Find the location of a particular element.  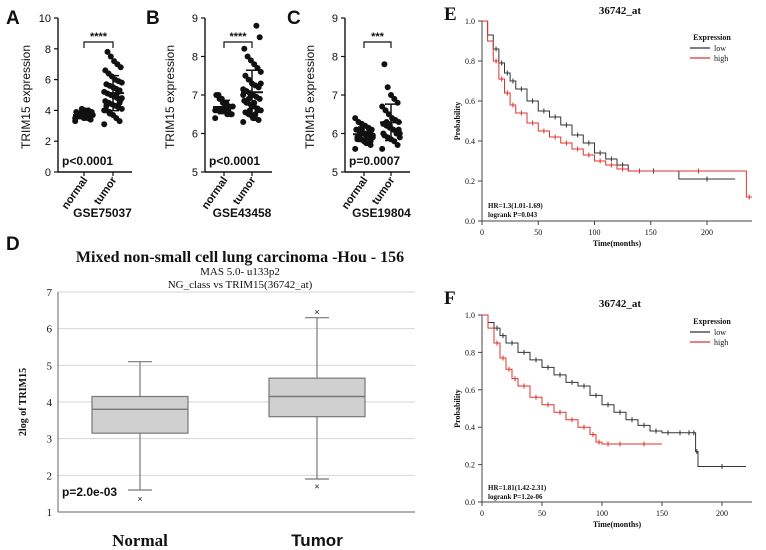

dataset-title: GSE75037 is located at coordinates (102, 213).